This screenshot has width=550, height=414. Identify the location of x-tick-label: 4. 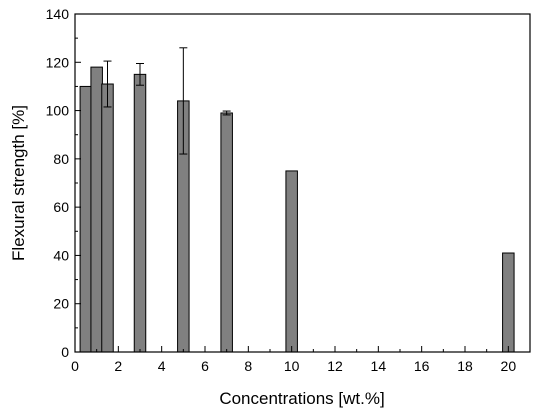
(162, 366).